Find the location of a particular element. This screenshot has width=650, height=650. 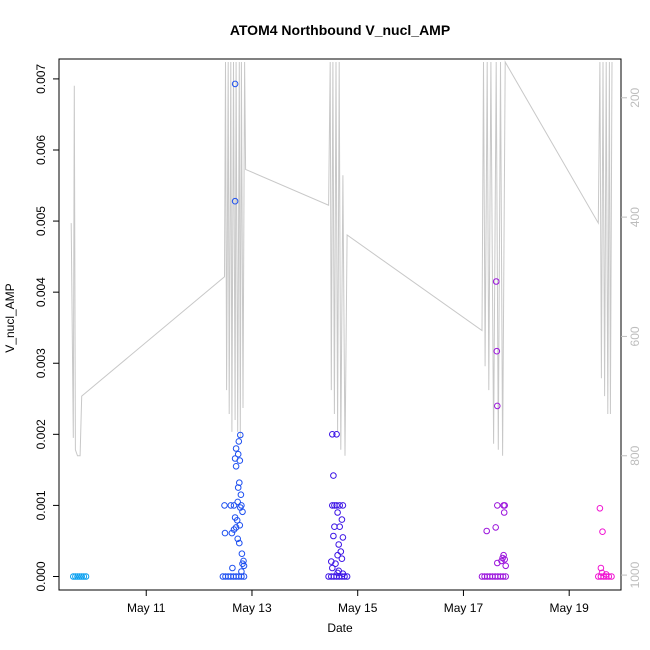

x-tick-label: May 13 is located at coordinates (252, 608).